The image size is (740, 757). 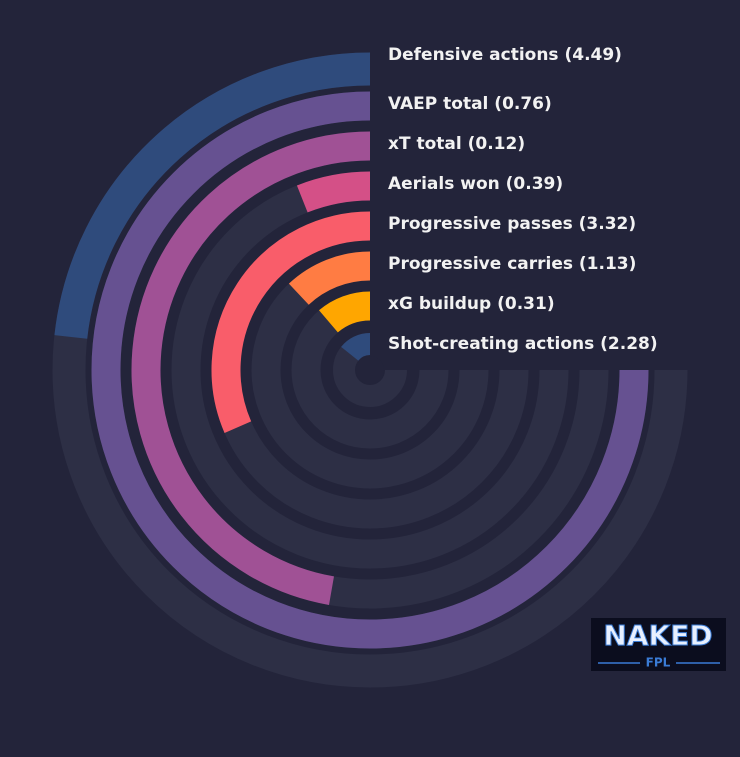 I want to click on bar-label: xG buildup (0.31), so click(x=471, y=304).